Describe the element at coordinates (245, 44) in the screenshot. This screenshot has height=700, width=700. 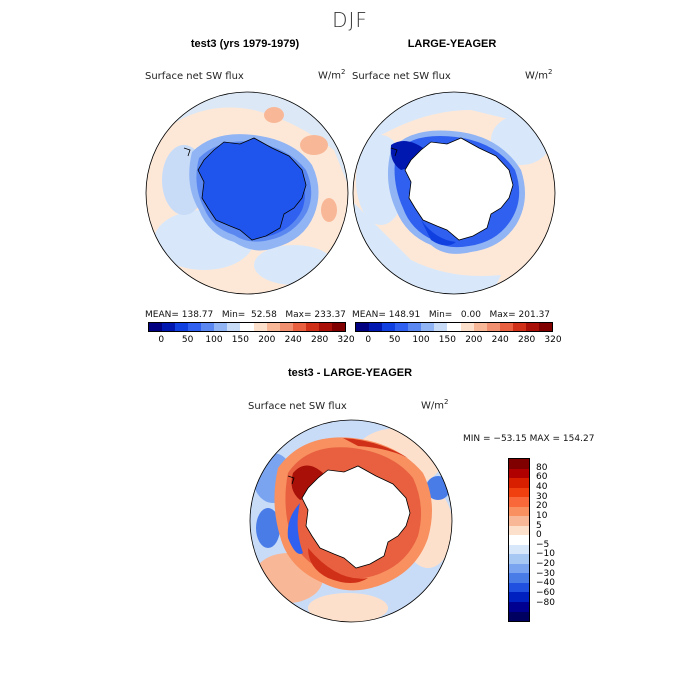
I see `panel-title-test3: test3 (yrs 1979-1979)` at that location.